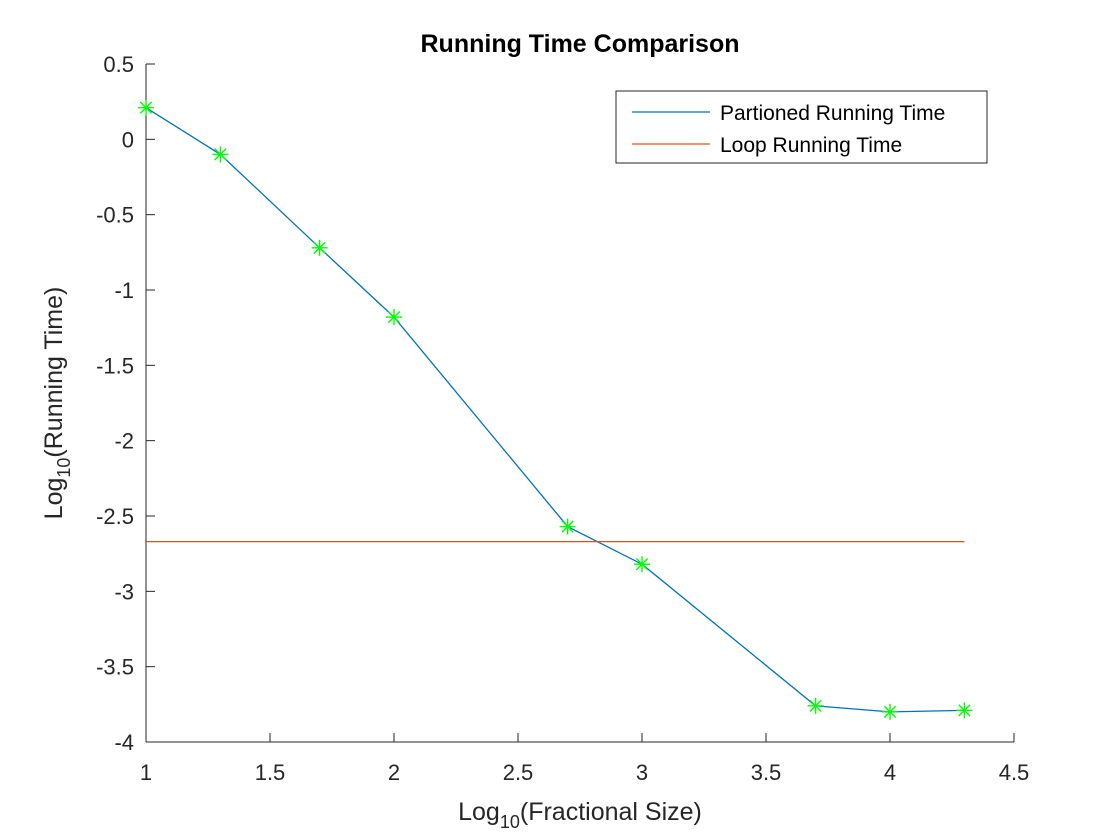 The width and height of the screenshot is (1120, 840). What do you see at coordinates (128, 139) in the screenshot?
I see `y-tick-label: 0` at bounding box center [128, 139].